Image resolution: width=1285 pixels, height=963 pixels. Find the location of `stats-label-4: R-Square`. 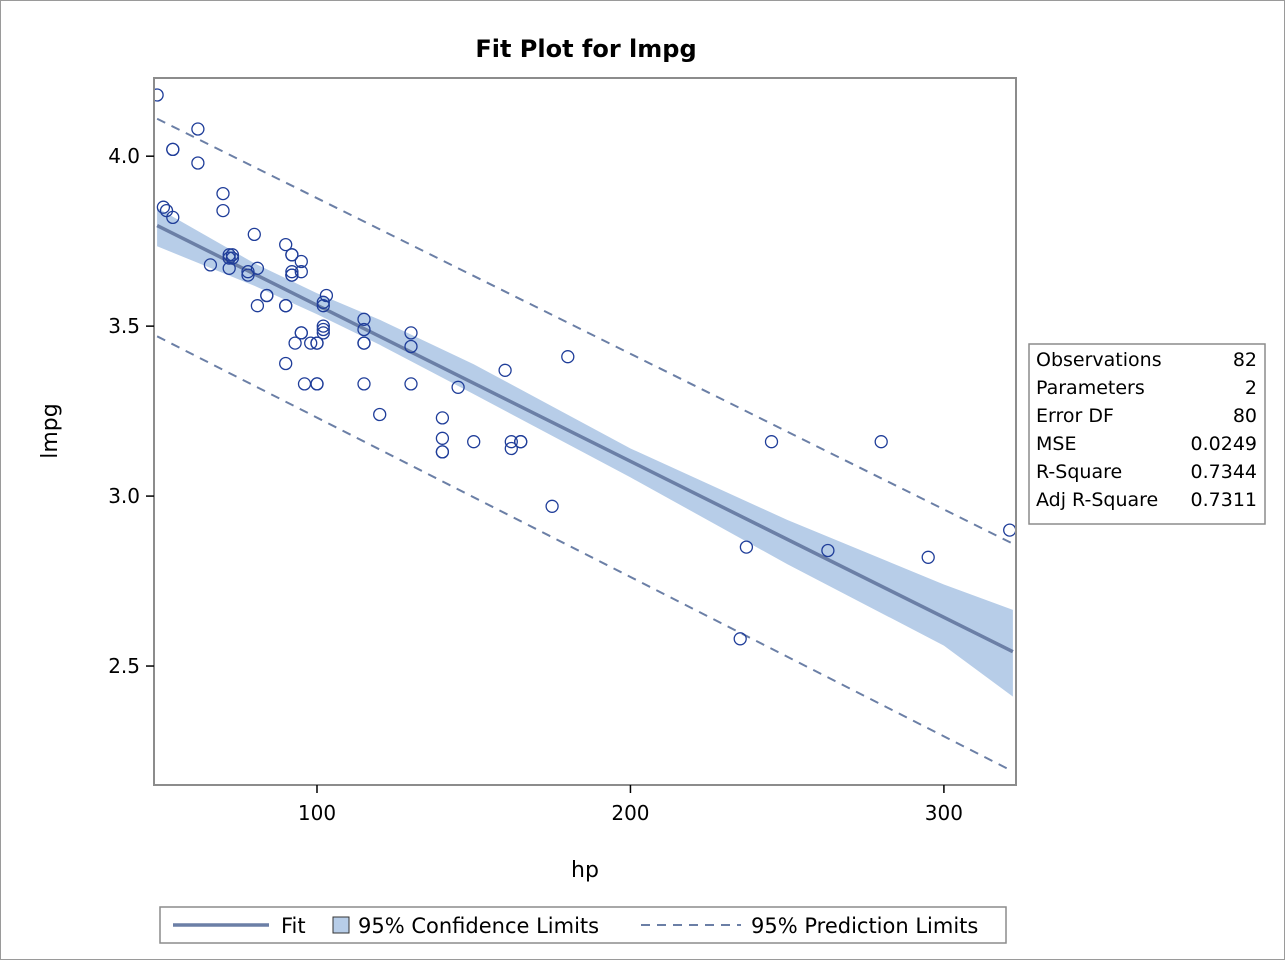

stats-label-4: R-Square is located at coordinates (1079, 472).